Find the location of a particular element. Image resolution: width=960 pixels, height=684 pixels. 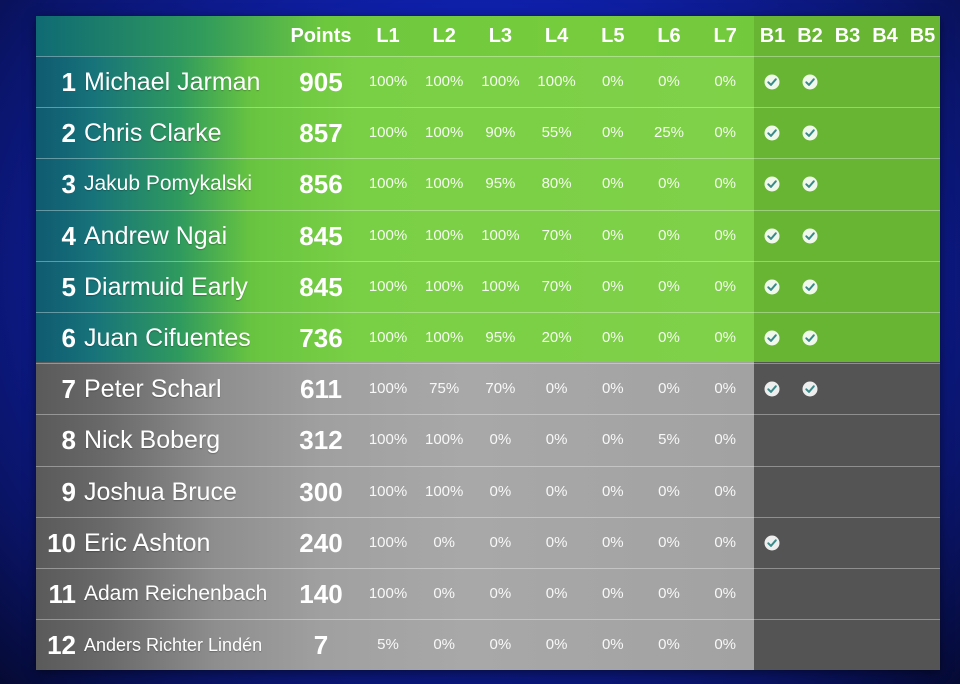

rank: 12 is located at coordinates (61, 645).